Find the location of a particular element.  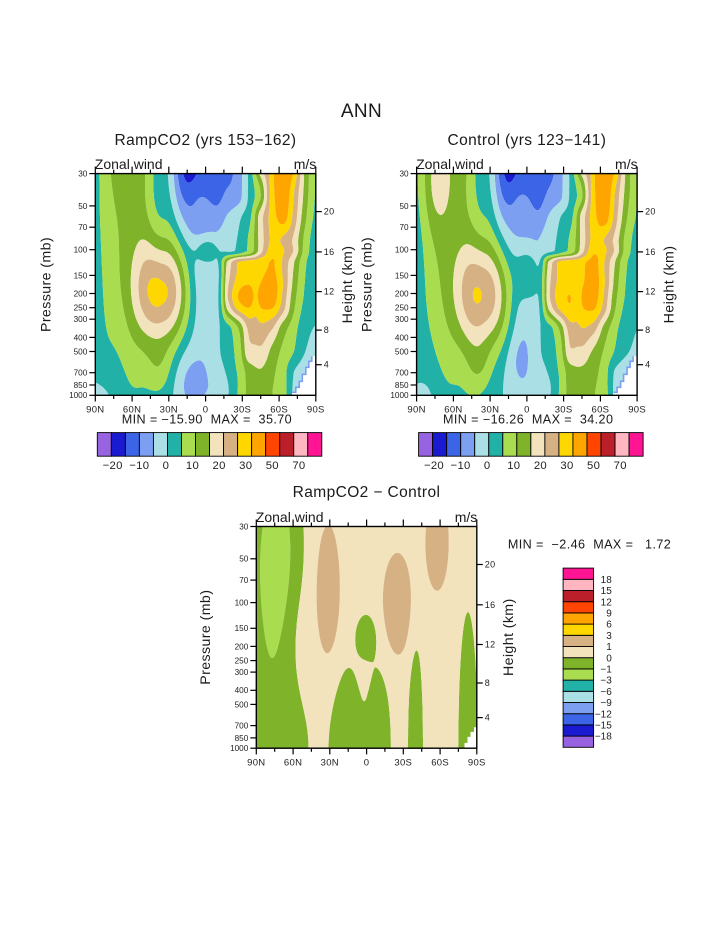

svg-text: −3 is located at coordinates (606, 681).